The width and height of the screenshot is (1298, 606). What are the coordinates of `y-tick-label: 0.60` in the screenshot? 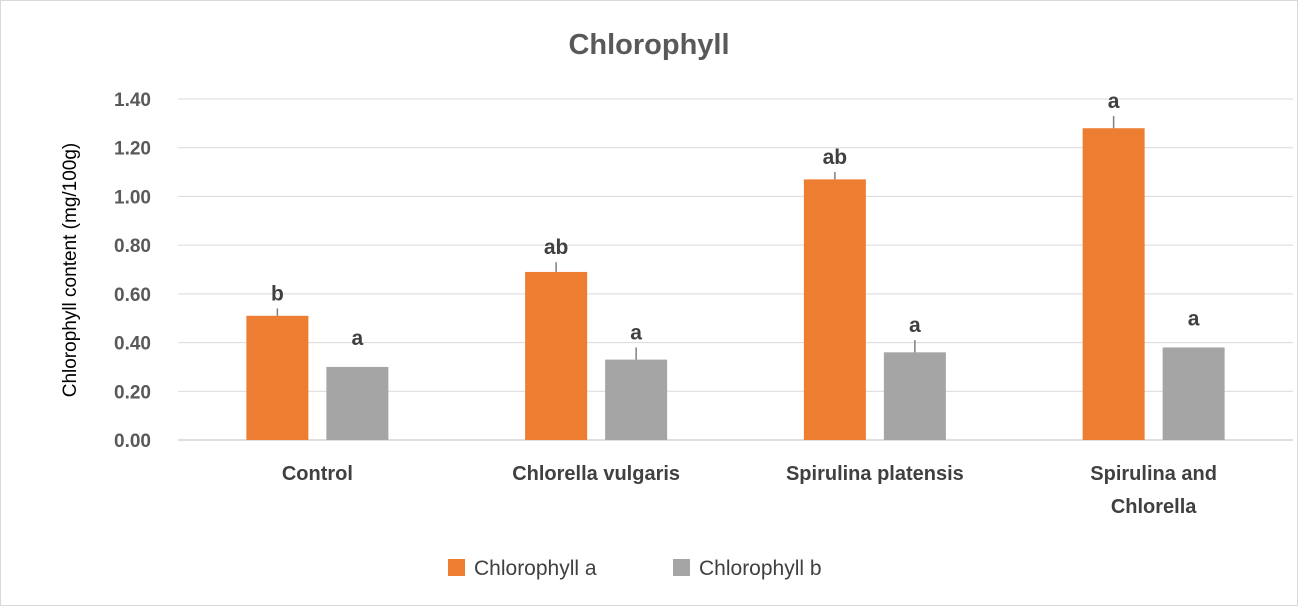 It's located at (132, 295).